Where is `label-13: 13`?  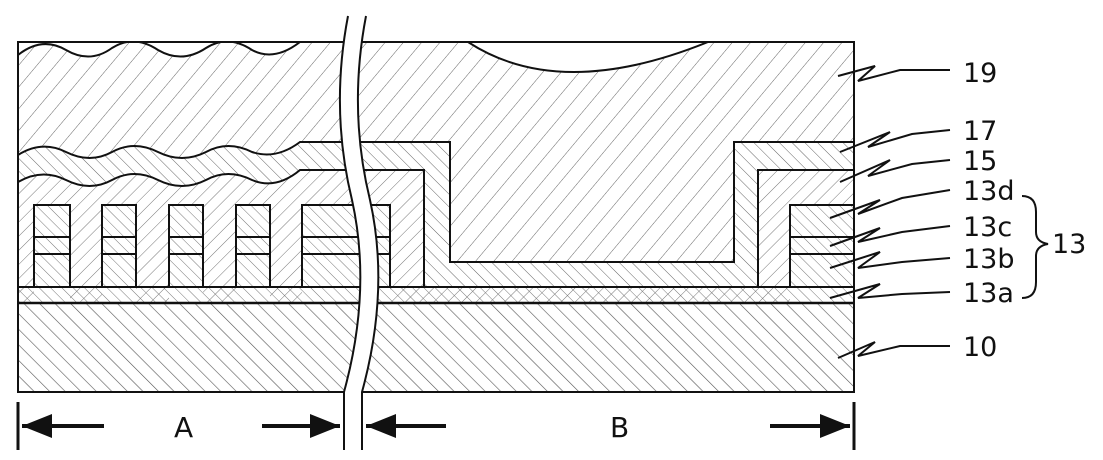
label-13: 13 is located at coordinates (1069, 244).